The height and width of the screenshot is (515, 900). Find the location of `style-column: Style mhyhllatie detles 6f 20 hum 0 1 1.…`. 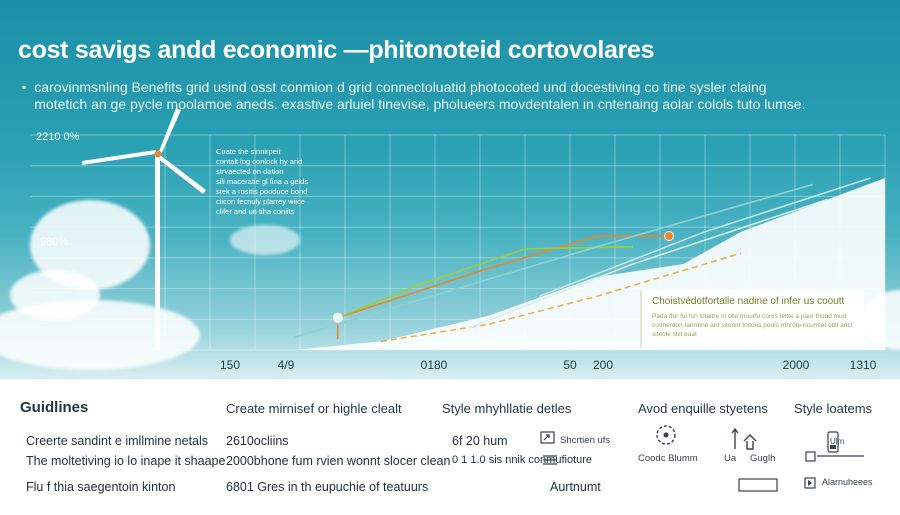

style-column: Style mhyhllatie detles 6f 20 hum 0 1 1.… is located at coordinates (604, 447).